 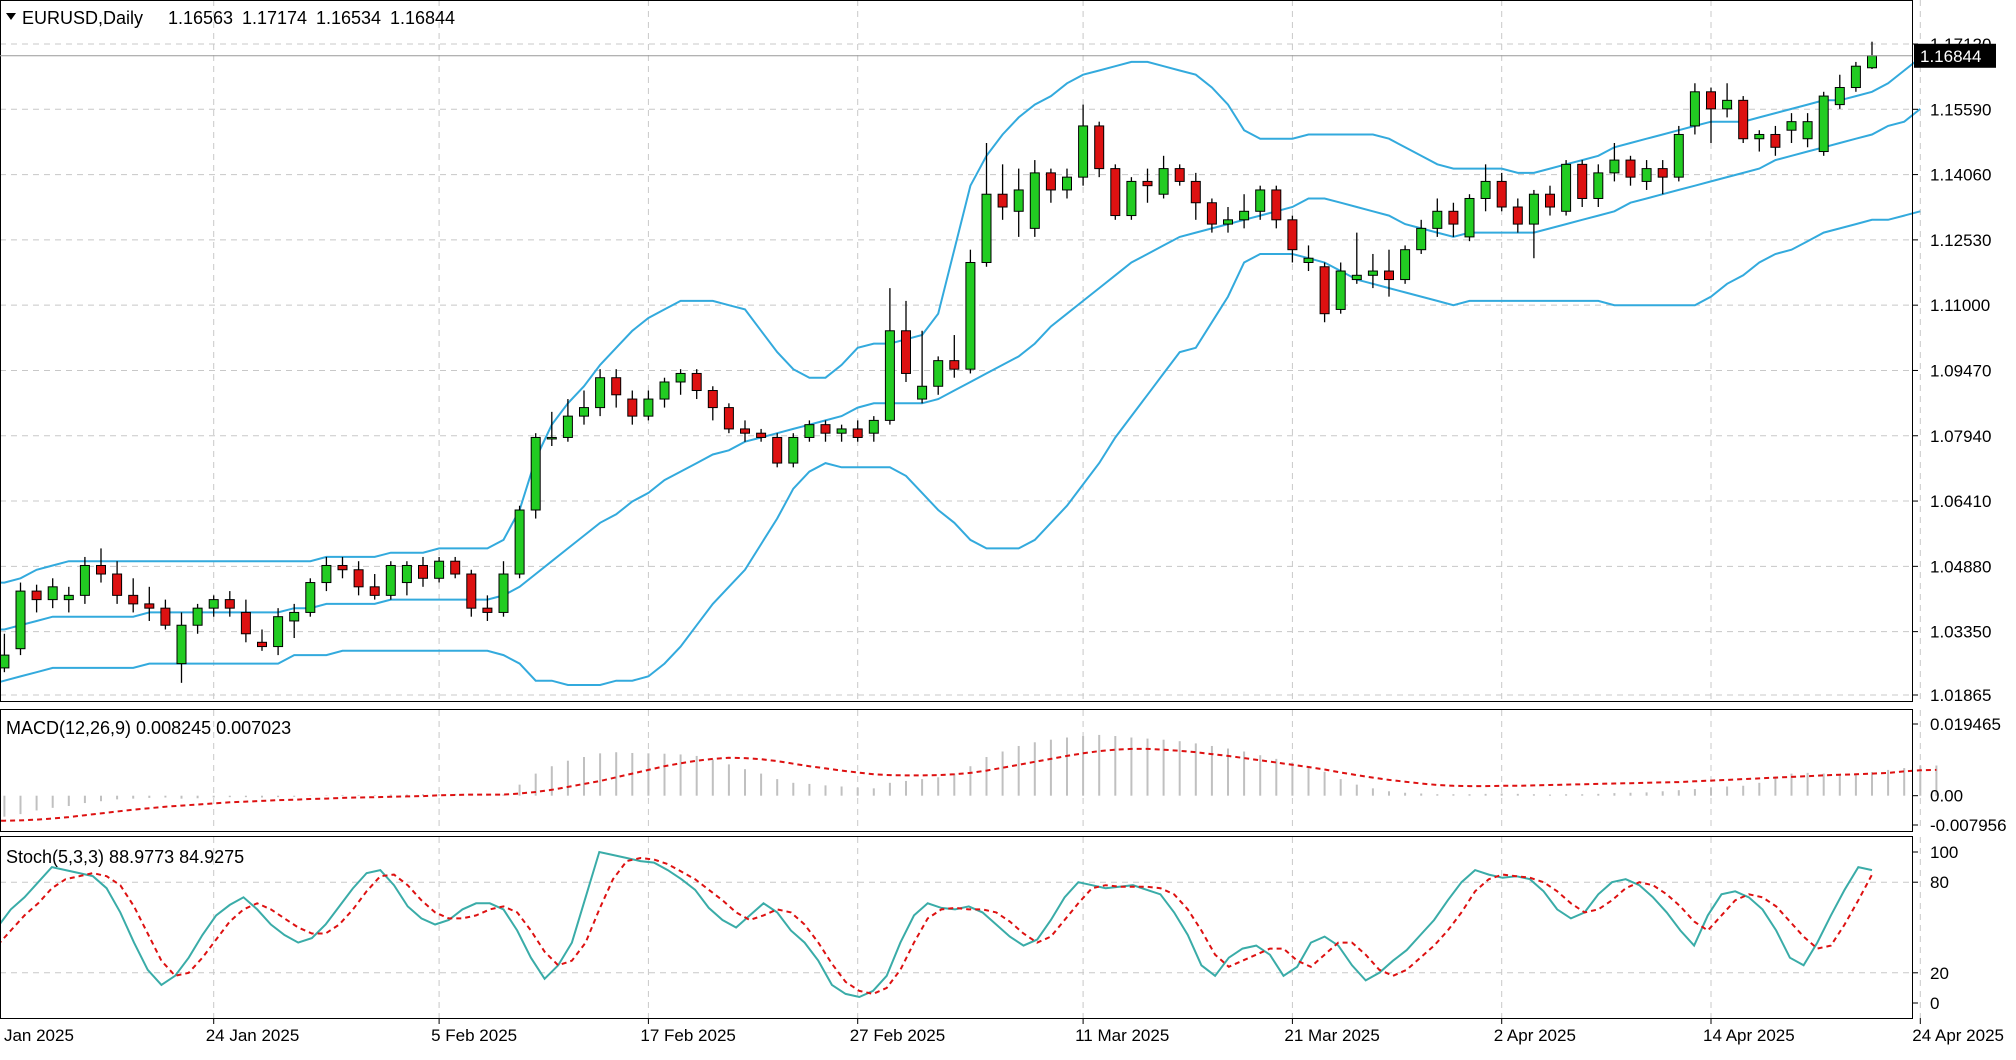 I want to click on time-axis-label: 2 Apr 2025, so click(x=1535, y=1035).